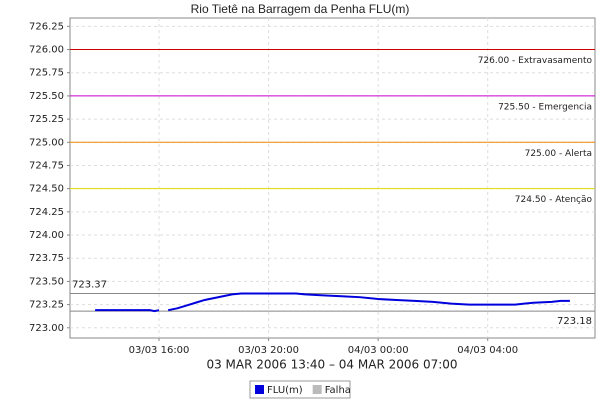  Describe the element at coordinates (46, 26) in the screenshot. I see `y-tick-label: 726.25` at that location.